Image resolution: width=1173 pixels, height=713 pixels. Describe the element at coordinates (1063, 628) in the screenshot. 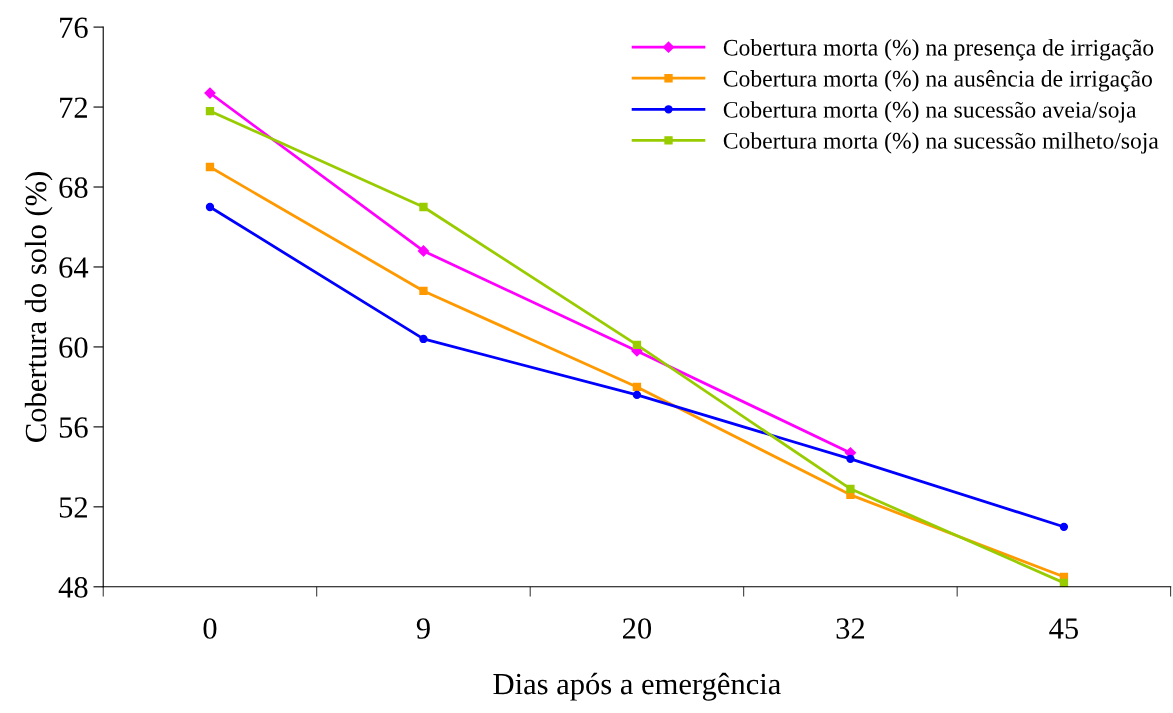

I see `x-tick-label: 45` at that location.